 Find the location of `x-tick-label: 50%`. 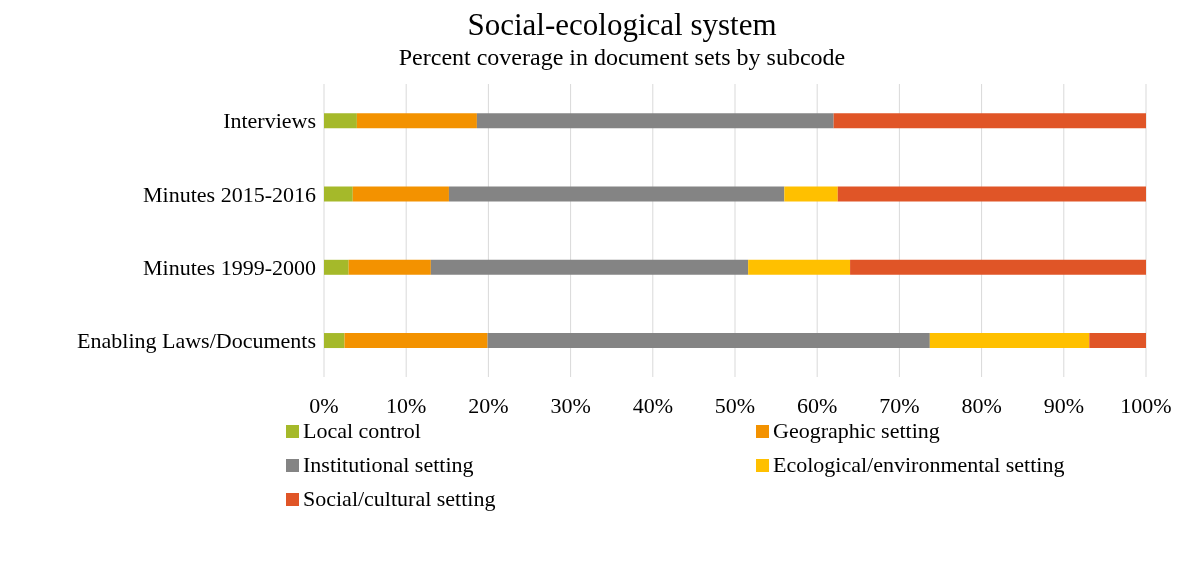

x-tick-label: 50% is located at coordinates (735, 405).